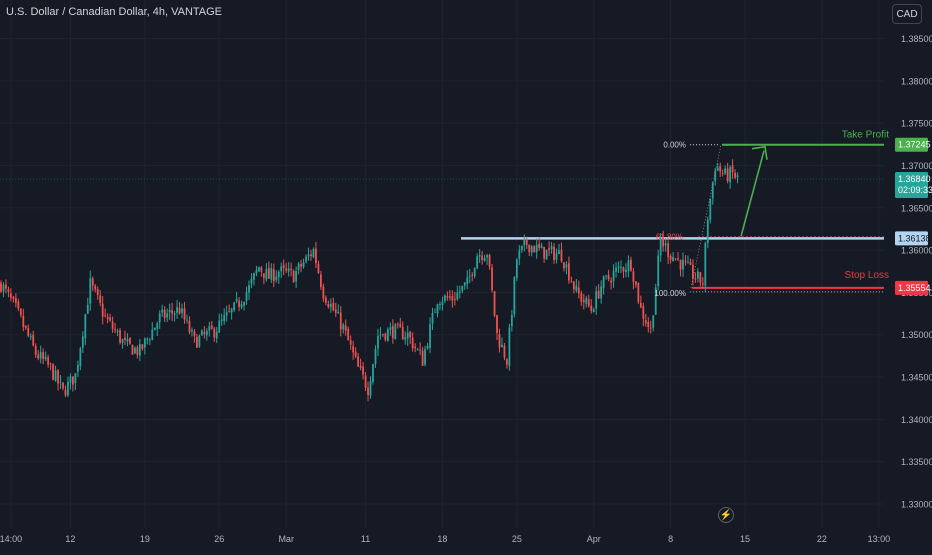  I want to click on take-profit-price-tag: 1.37245, so click(913, 144).